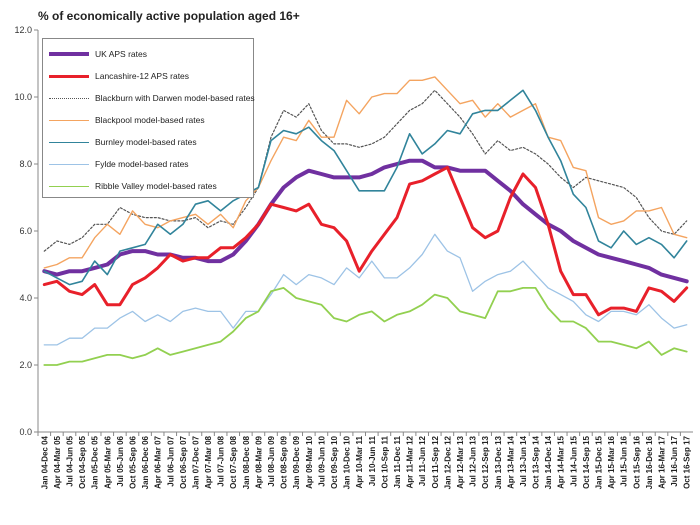  I want to click on legend-label: Blackburn with Darwen model-based rates, so click(175, 98).